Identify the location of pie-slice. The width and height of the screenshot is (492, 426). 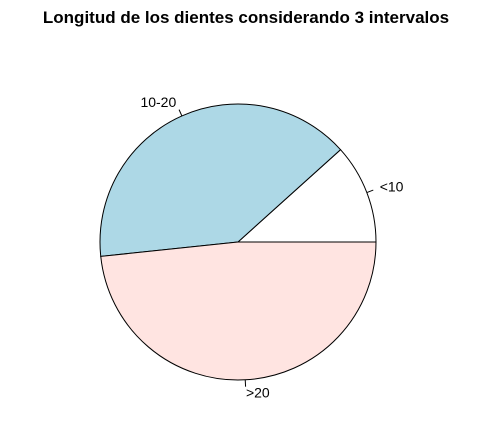
(306, 195).